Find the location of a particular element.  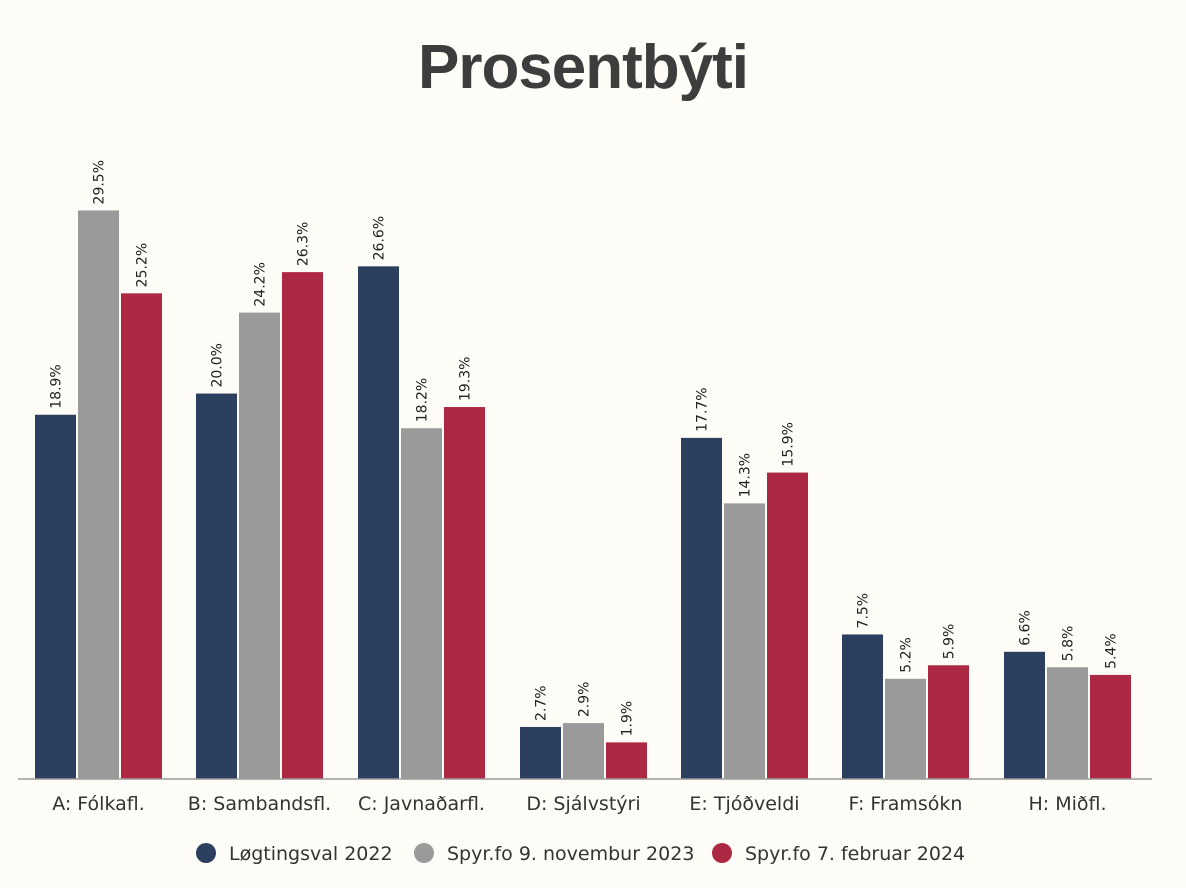

legend-label: Spyr.fo 9. novembur 2023 is located at coordinates (570, 854).